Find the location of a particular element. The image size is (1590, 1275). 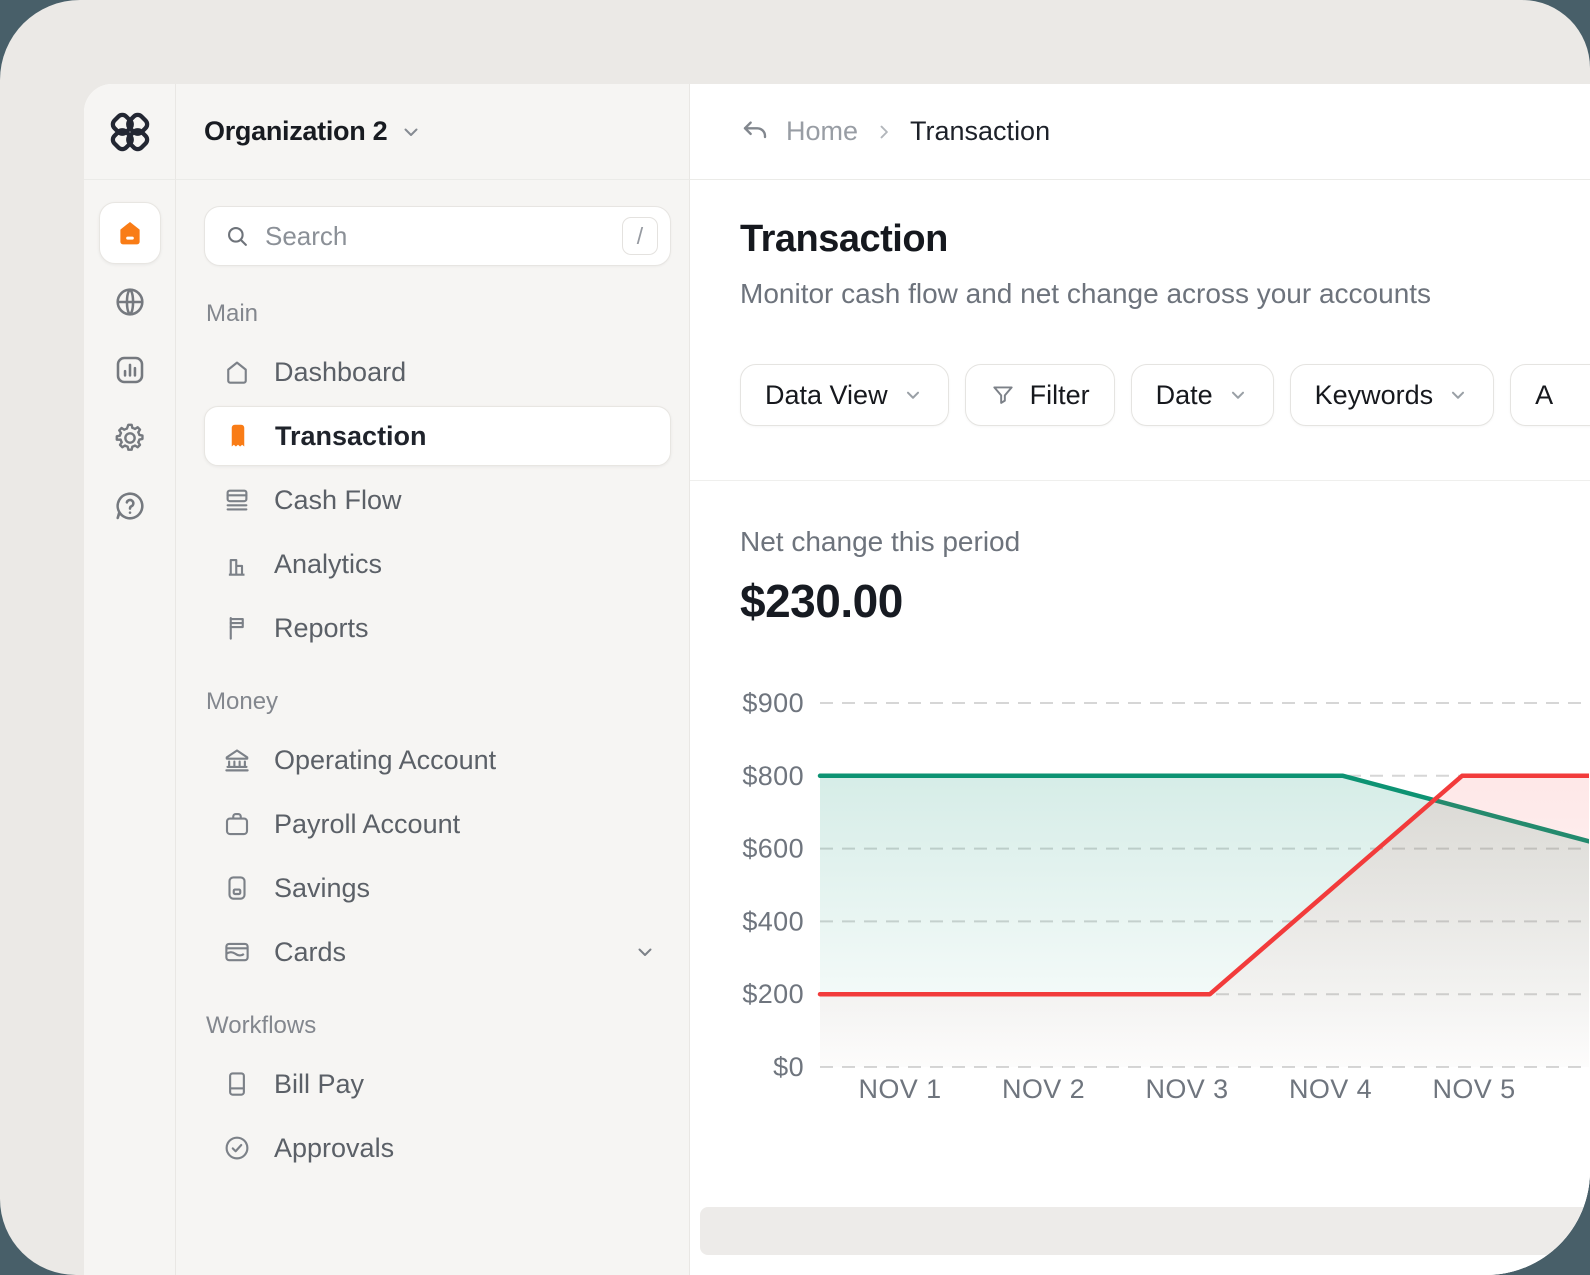

kpi-label: Net change this period is located at coordinates (880, 541).